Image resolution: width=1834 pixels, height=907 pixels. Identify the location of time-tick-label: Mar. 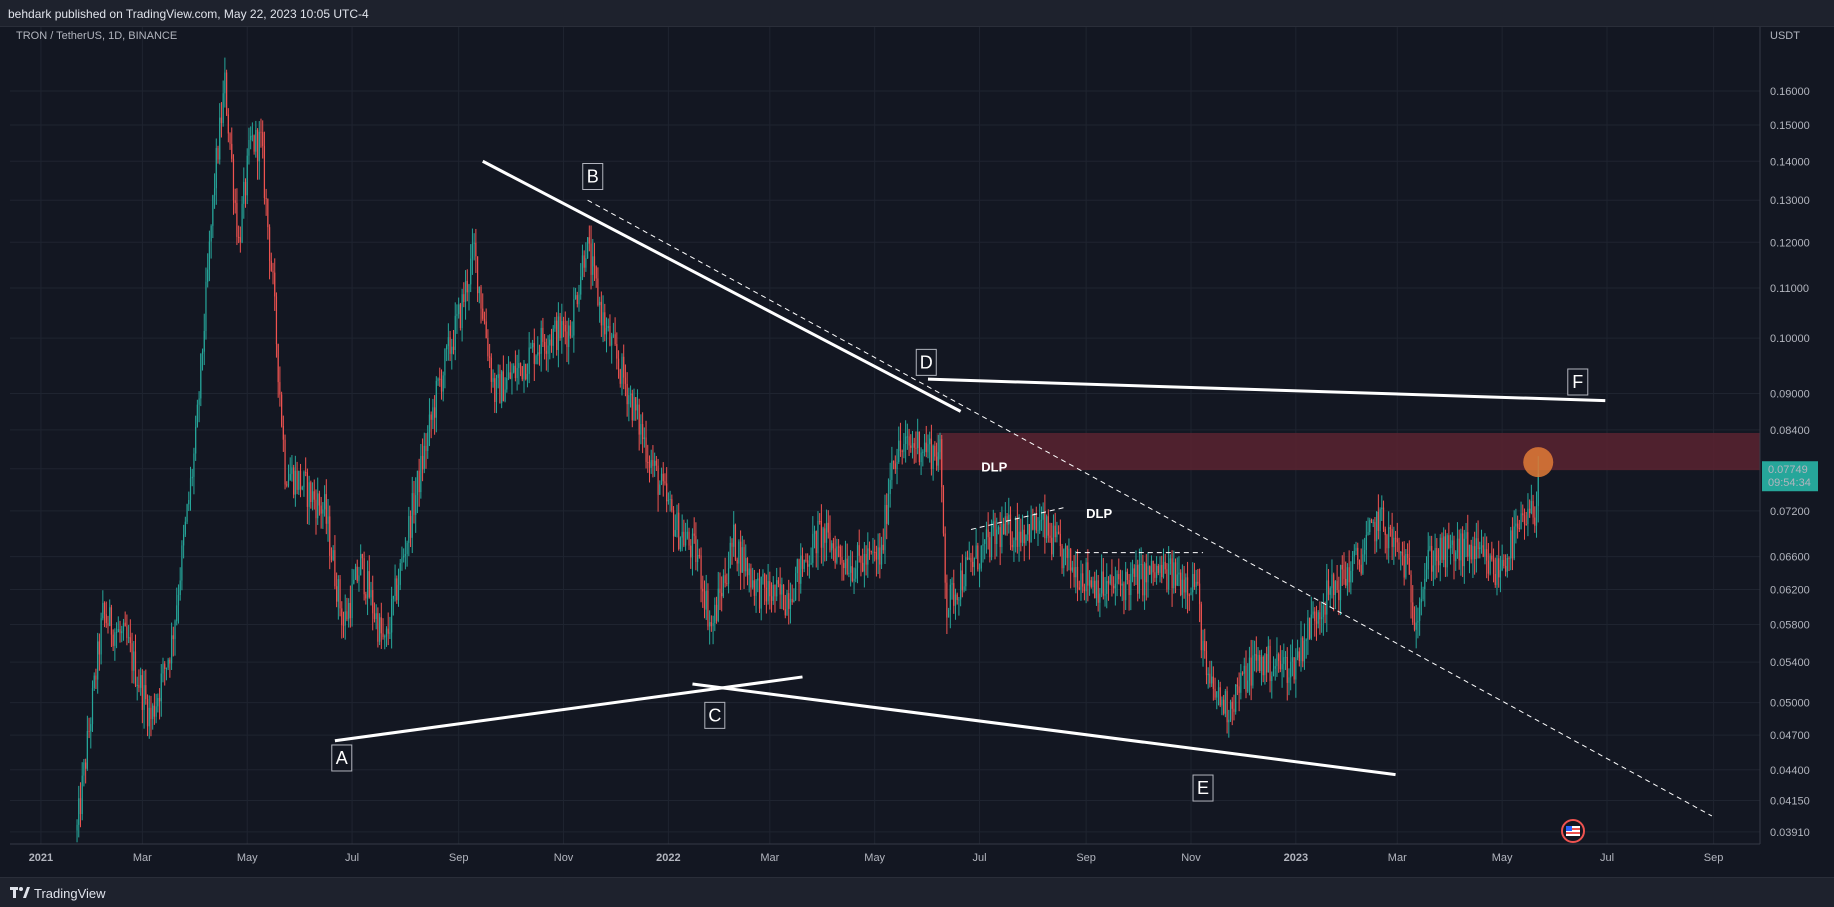
(1397, 858).